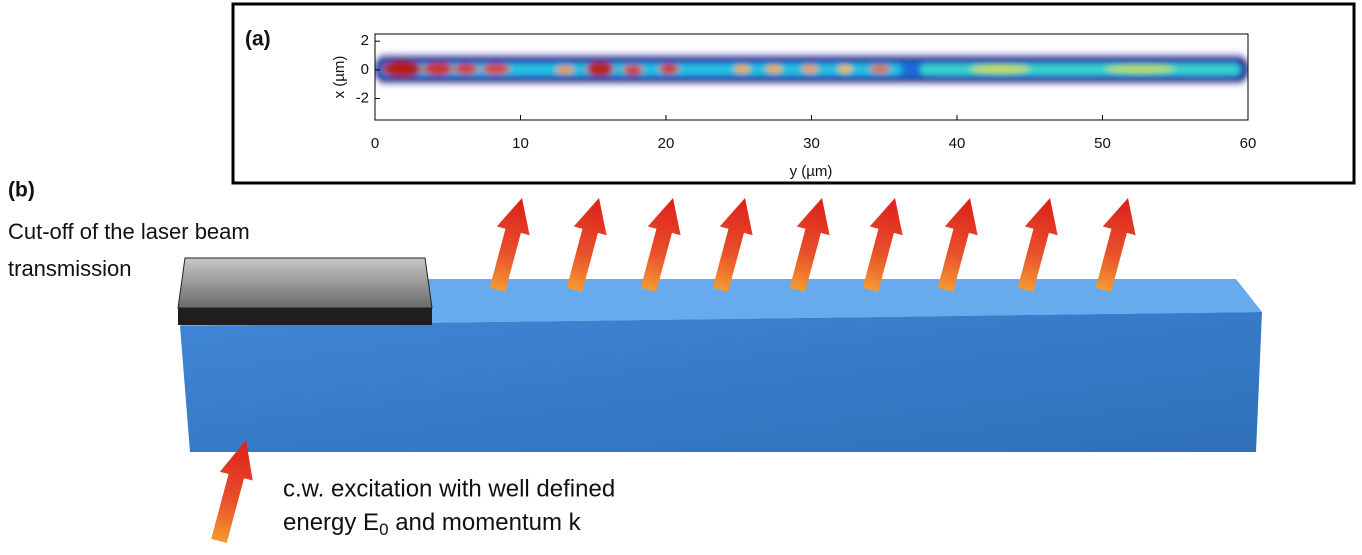 This screenshot has height=555, width=1362. I want to click on excitation-text: and momentum k, so click(485, 522).